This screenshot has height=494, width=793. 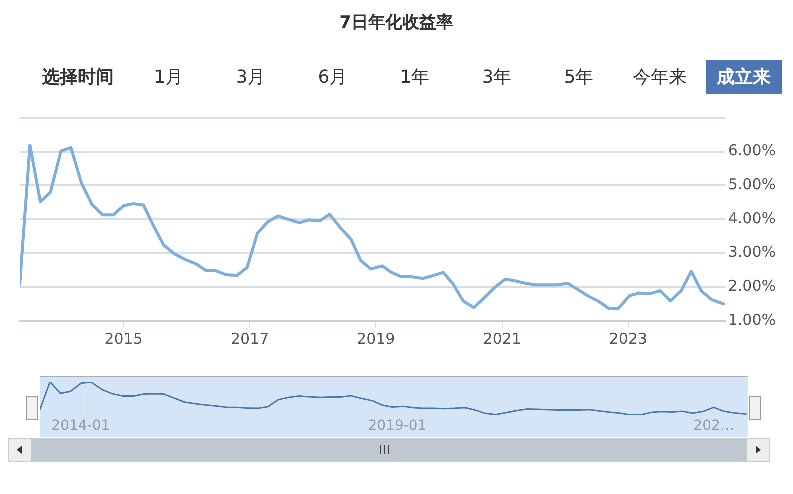 What do you see at coordinates (123, 339) in the screenshot?
I see `x-tick-label: 2015` at bounding box center [123, 339].